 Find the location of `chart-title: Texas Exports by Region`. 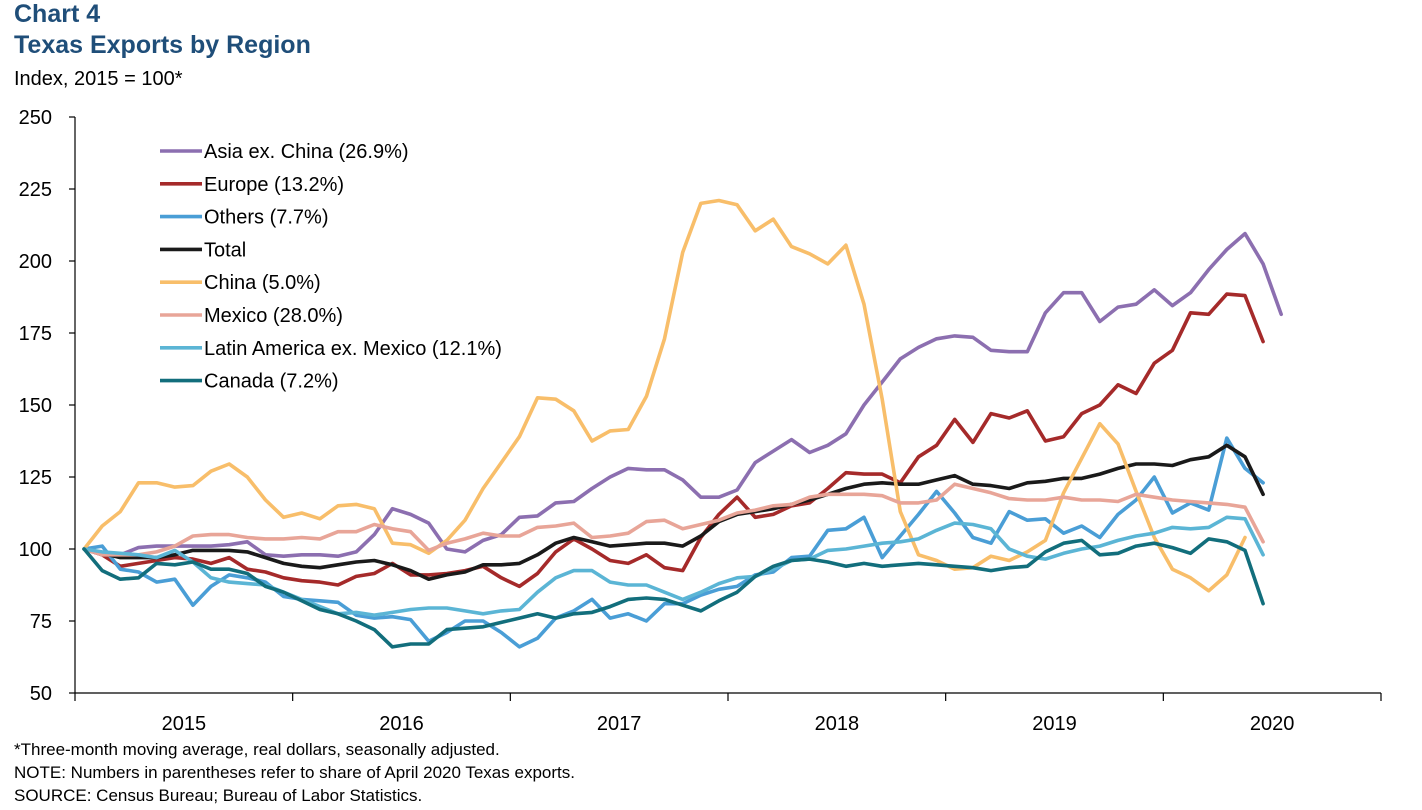

chart-title: Texas Exports by Region is located at coordinates (162, 45).